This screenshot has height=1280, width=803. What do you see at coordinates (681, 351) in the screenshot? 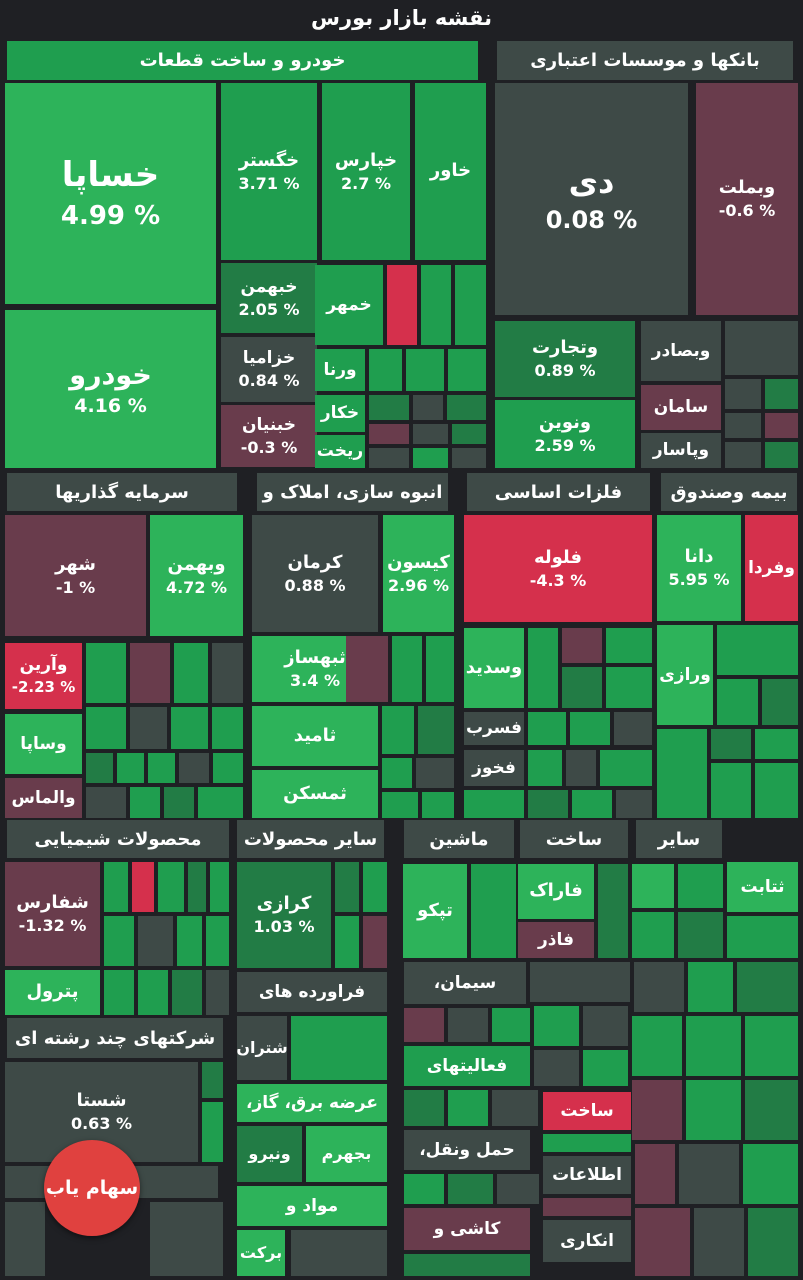
I see `stock-tile: وبصادر` at bounding box center [681, 351].